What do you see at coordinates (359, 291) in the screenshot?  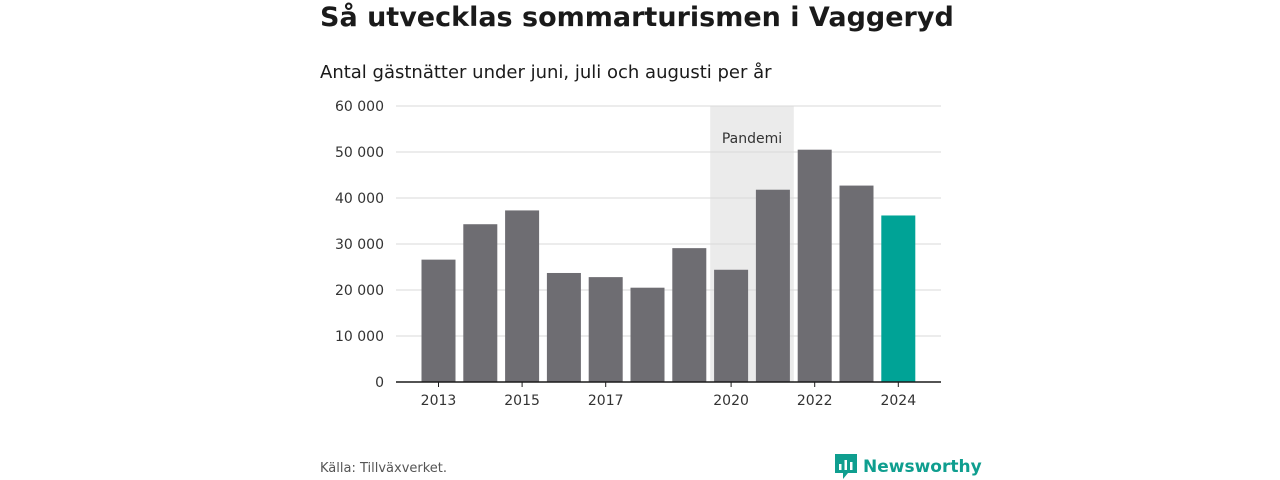 I see `y-tick-label: 20 000` at bounding box center [359, 291].